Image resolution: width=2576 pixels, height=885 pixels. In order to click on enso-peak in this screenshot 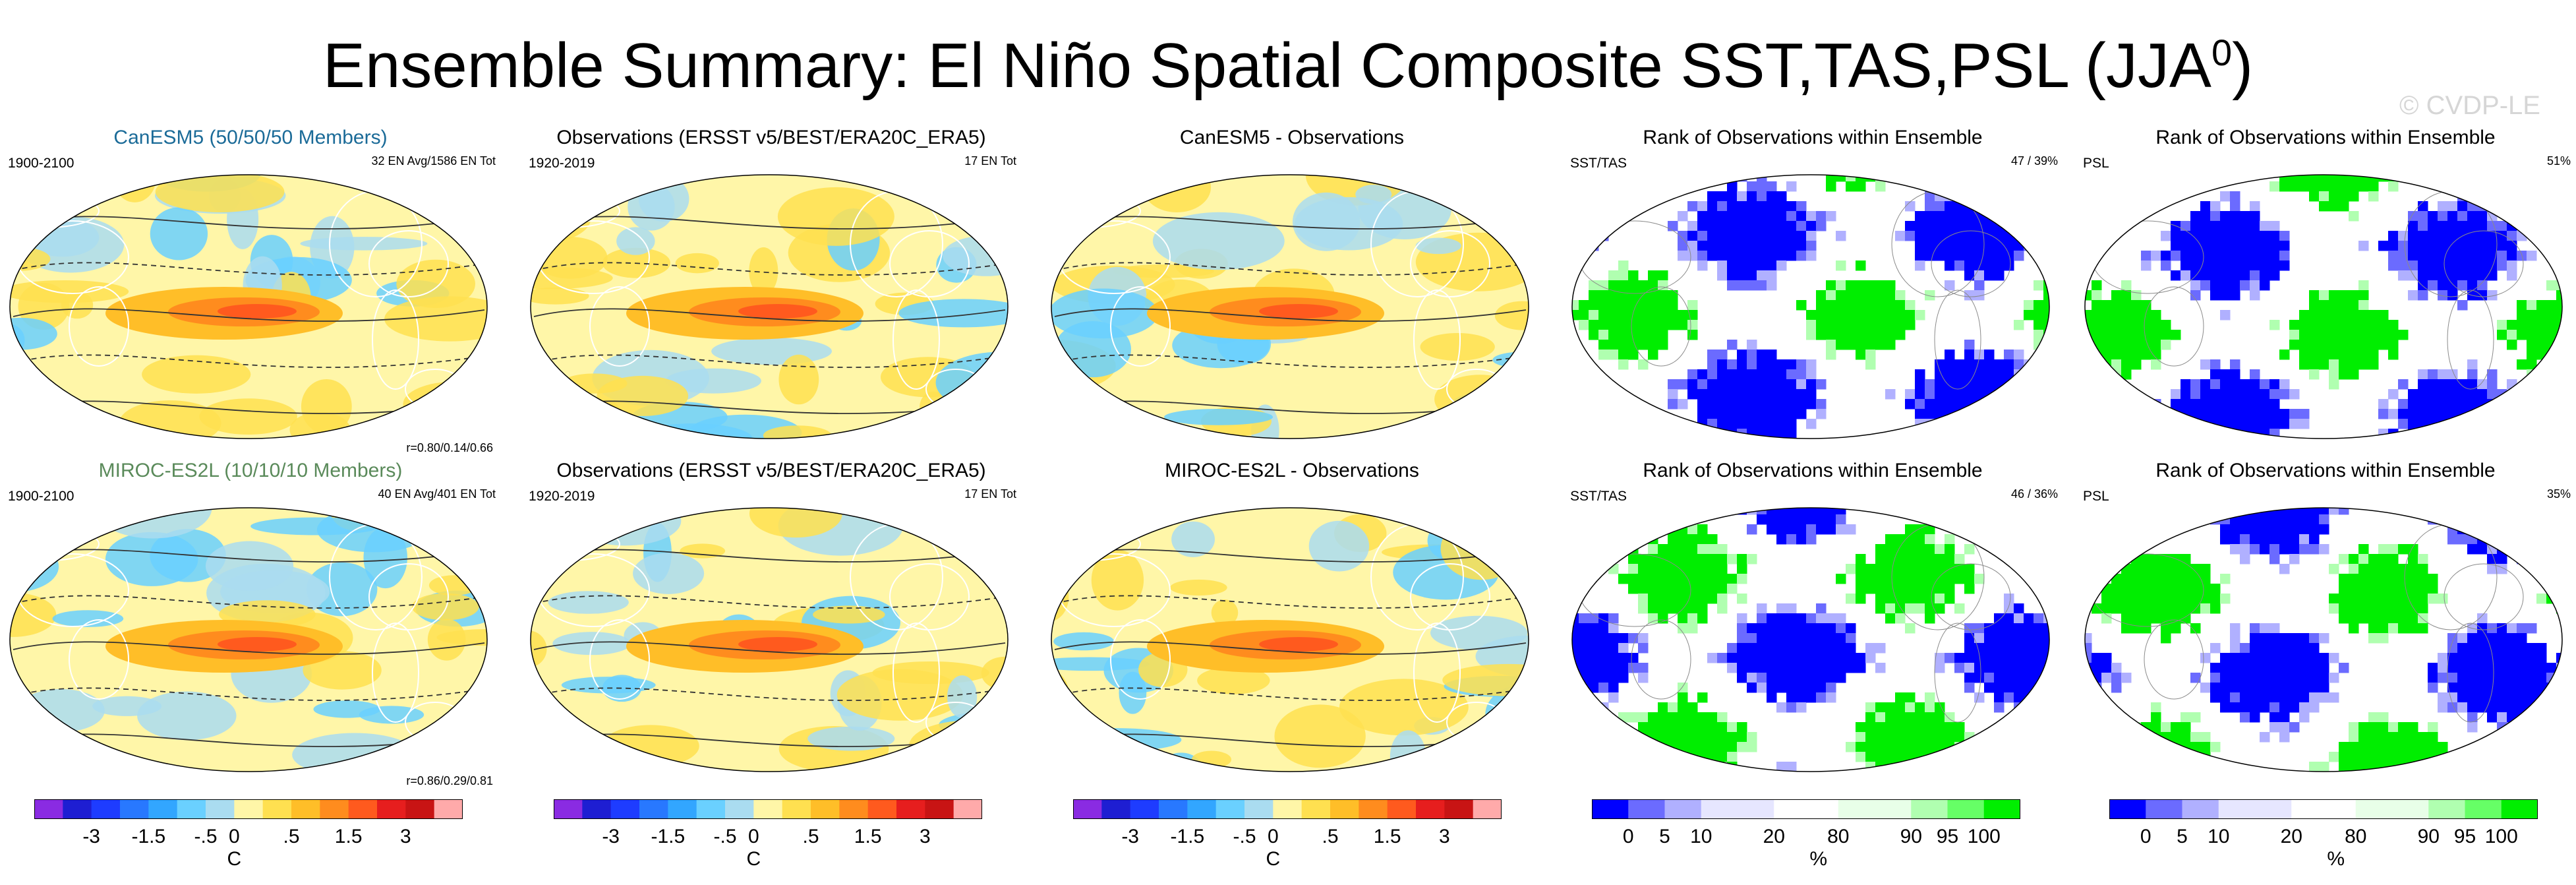, I will do `click(777, 311)`.